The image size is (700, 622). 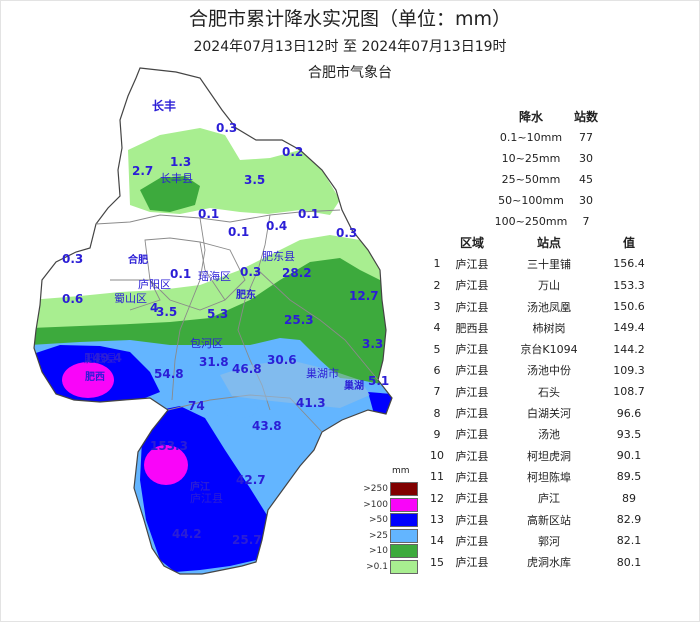 I want to click on legend-item: >50, so click(x=386, y=520).